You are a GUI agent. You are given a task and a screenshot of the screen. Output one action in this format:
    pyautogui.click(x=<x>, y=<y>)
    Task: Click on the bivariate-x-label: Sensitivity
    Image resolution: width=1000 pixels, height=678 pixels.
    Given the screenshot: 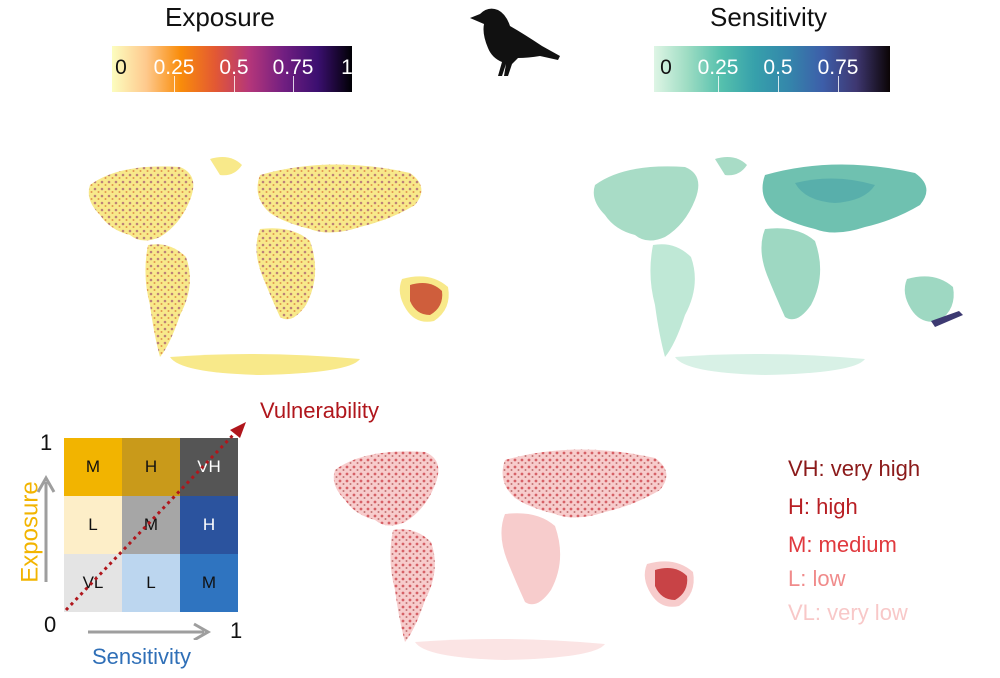 What is the action you would take?
    pyautogui.click(x=142, y=656)
    